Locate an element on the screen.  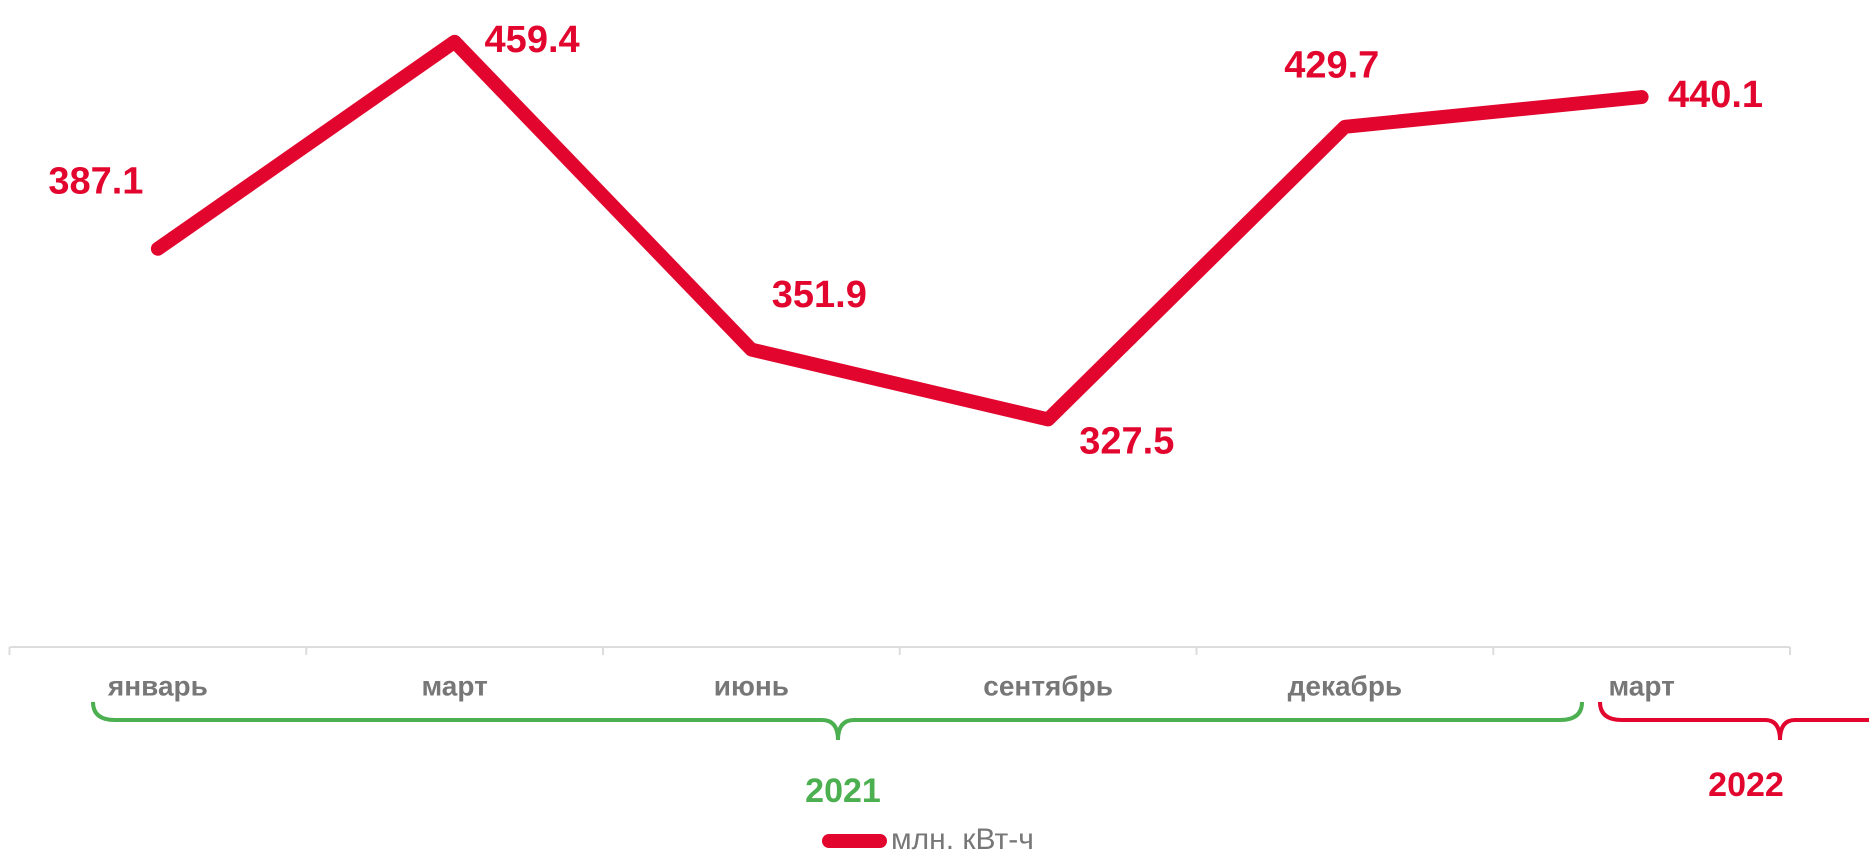
legend-label: млн. кВт-ч is located at coordinates (962, 839).